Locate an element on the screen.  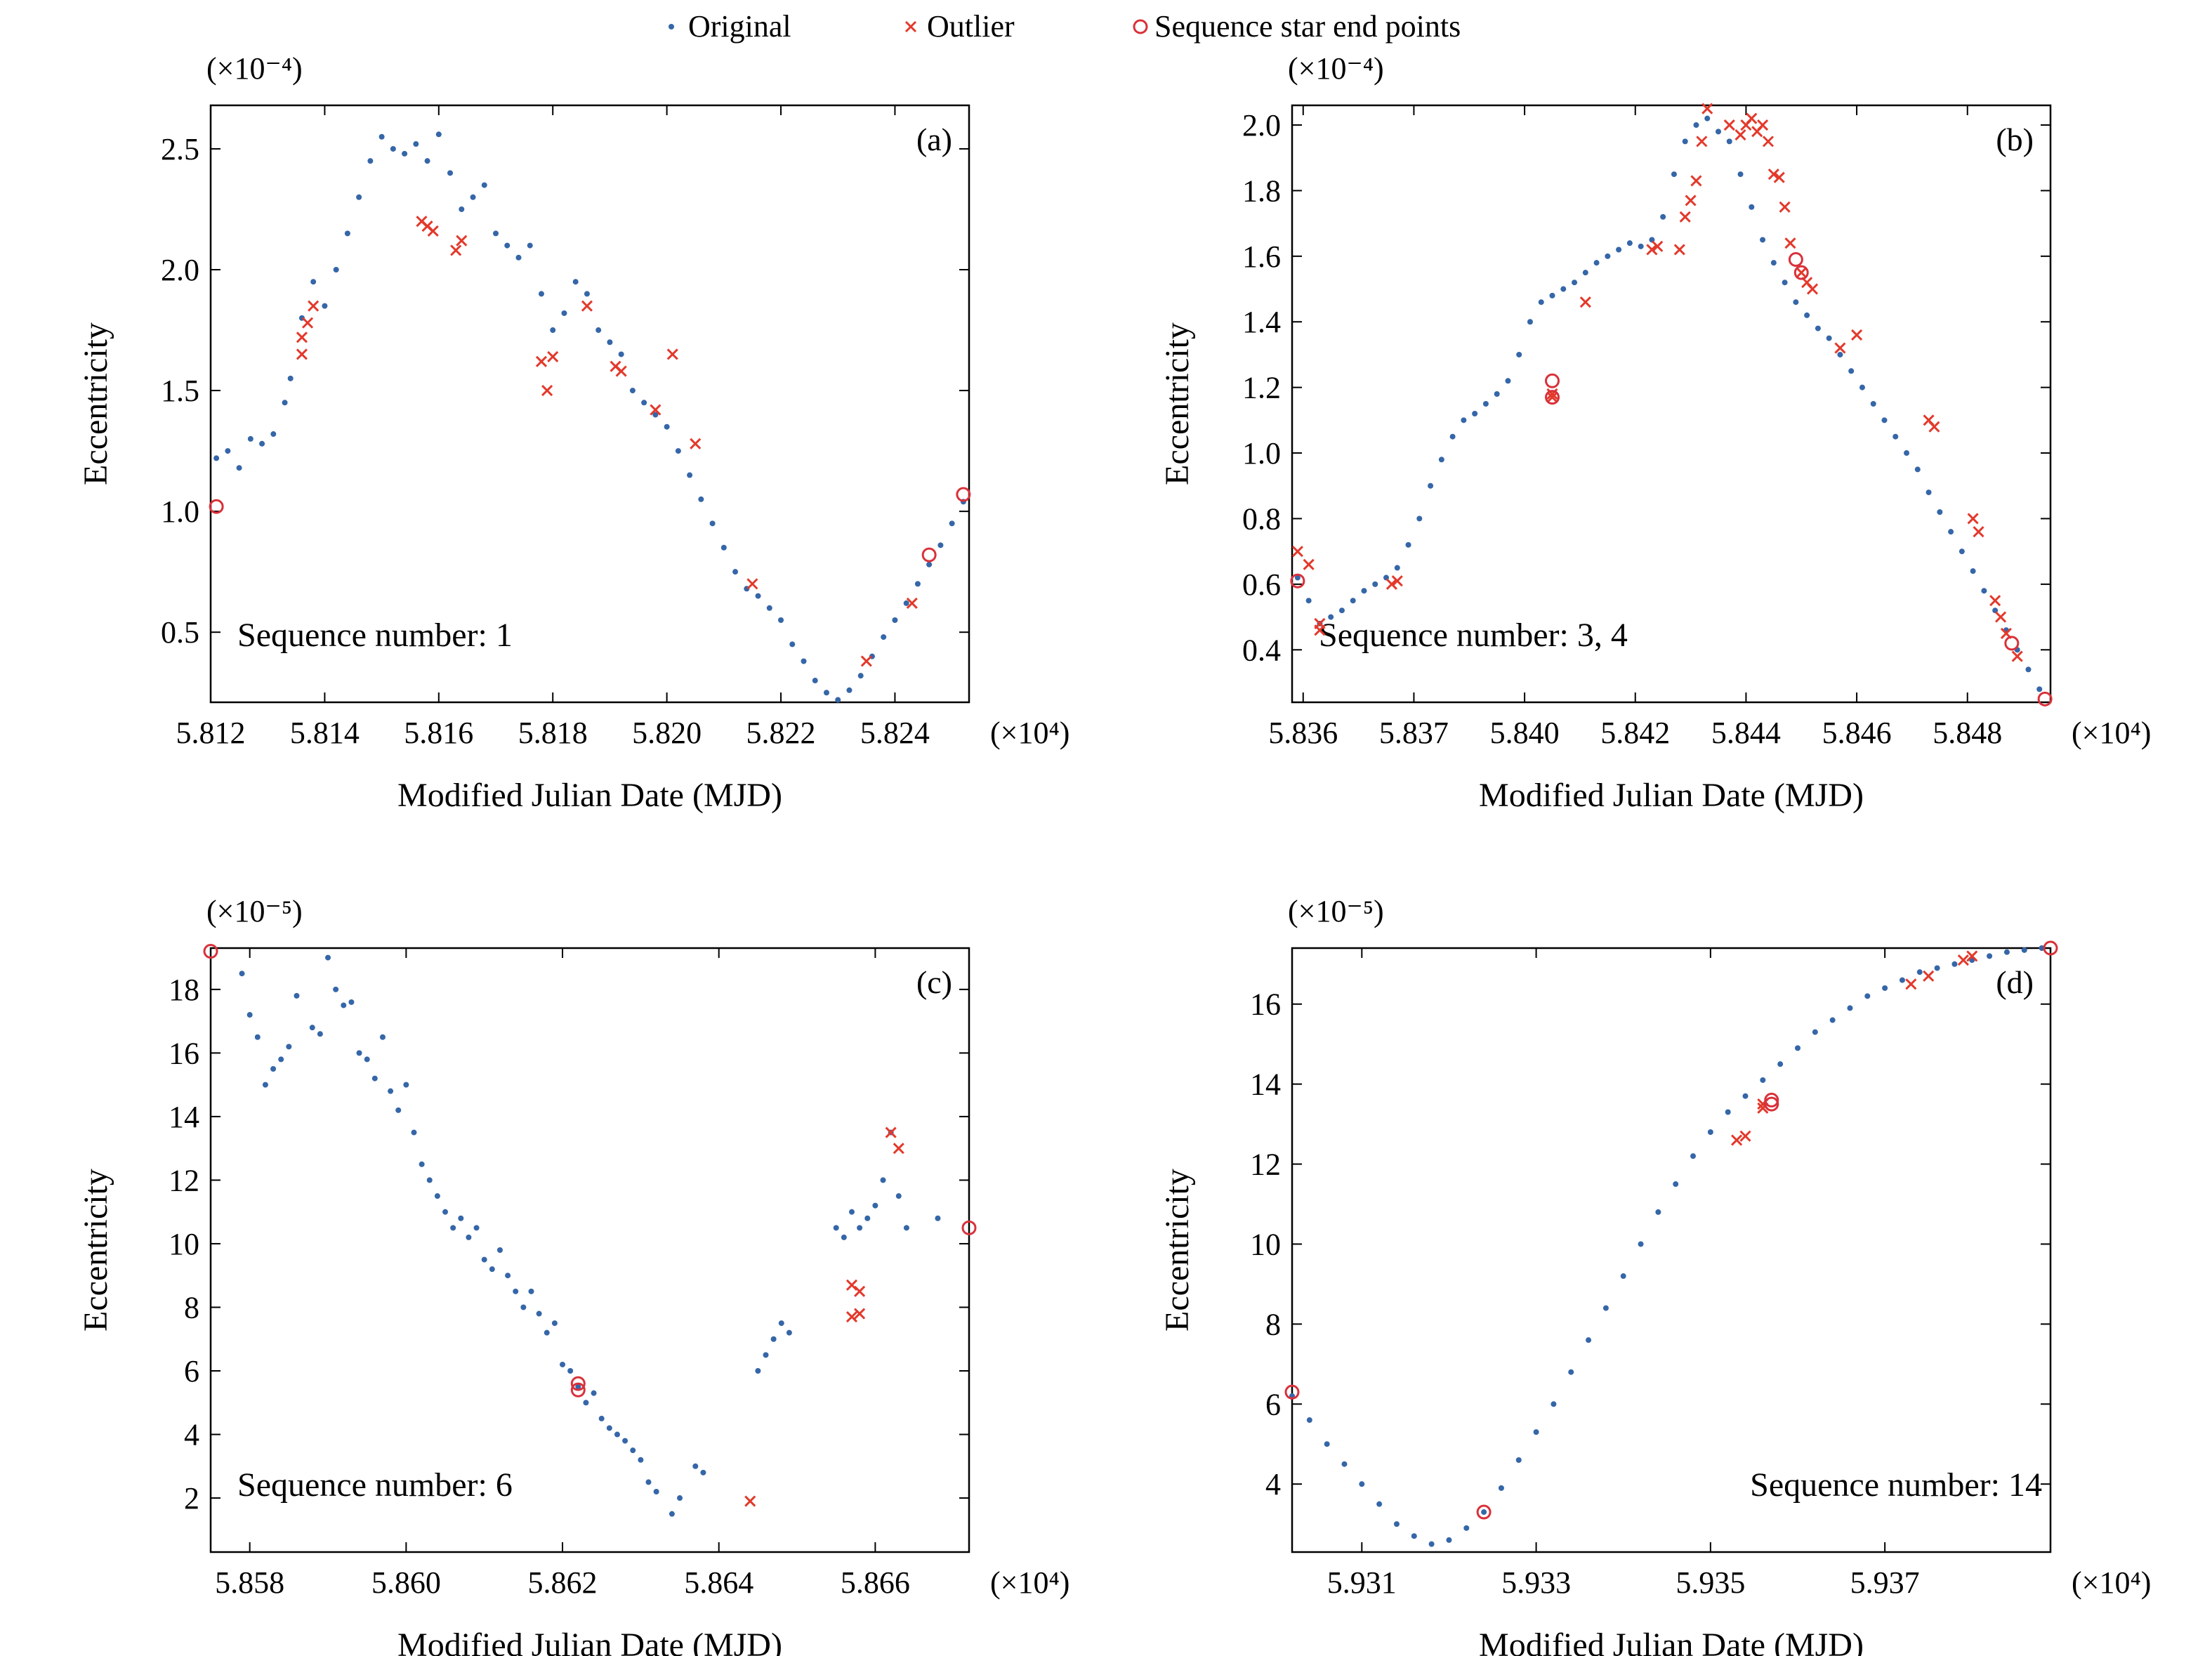
y-tick-label: 10 is located at coordinates (184, 1244).